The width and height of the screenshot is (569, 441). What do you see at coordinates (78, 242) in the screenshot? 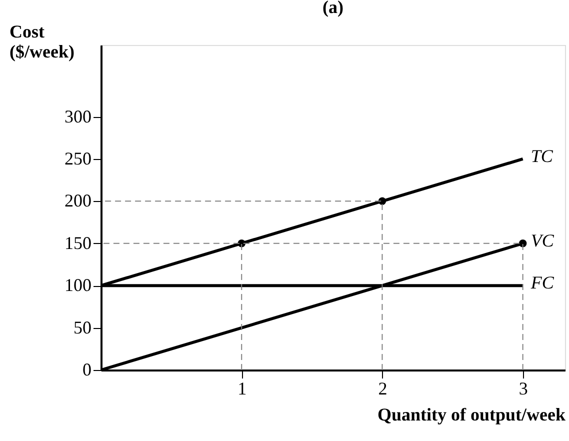
I see `y-tick-label: 150` at bounding box center [78, 242].